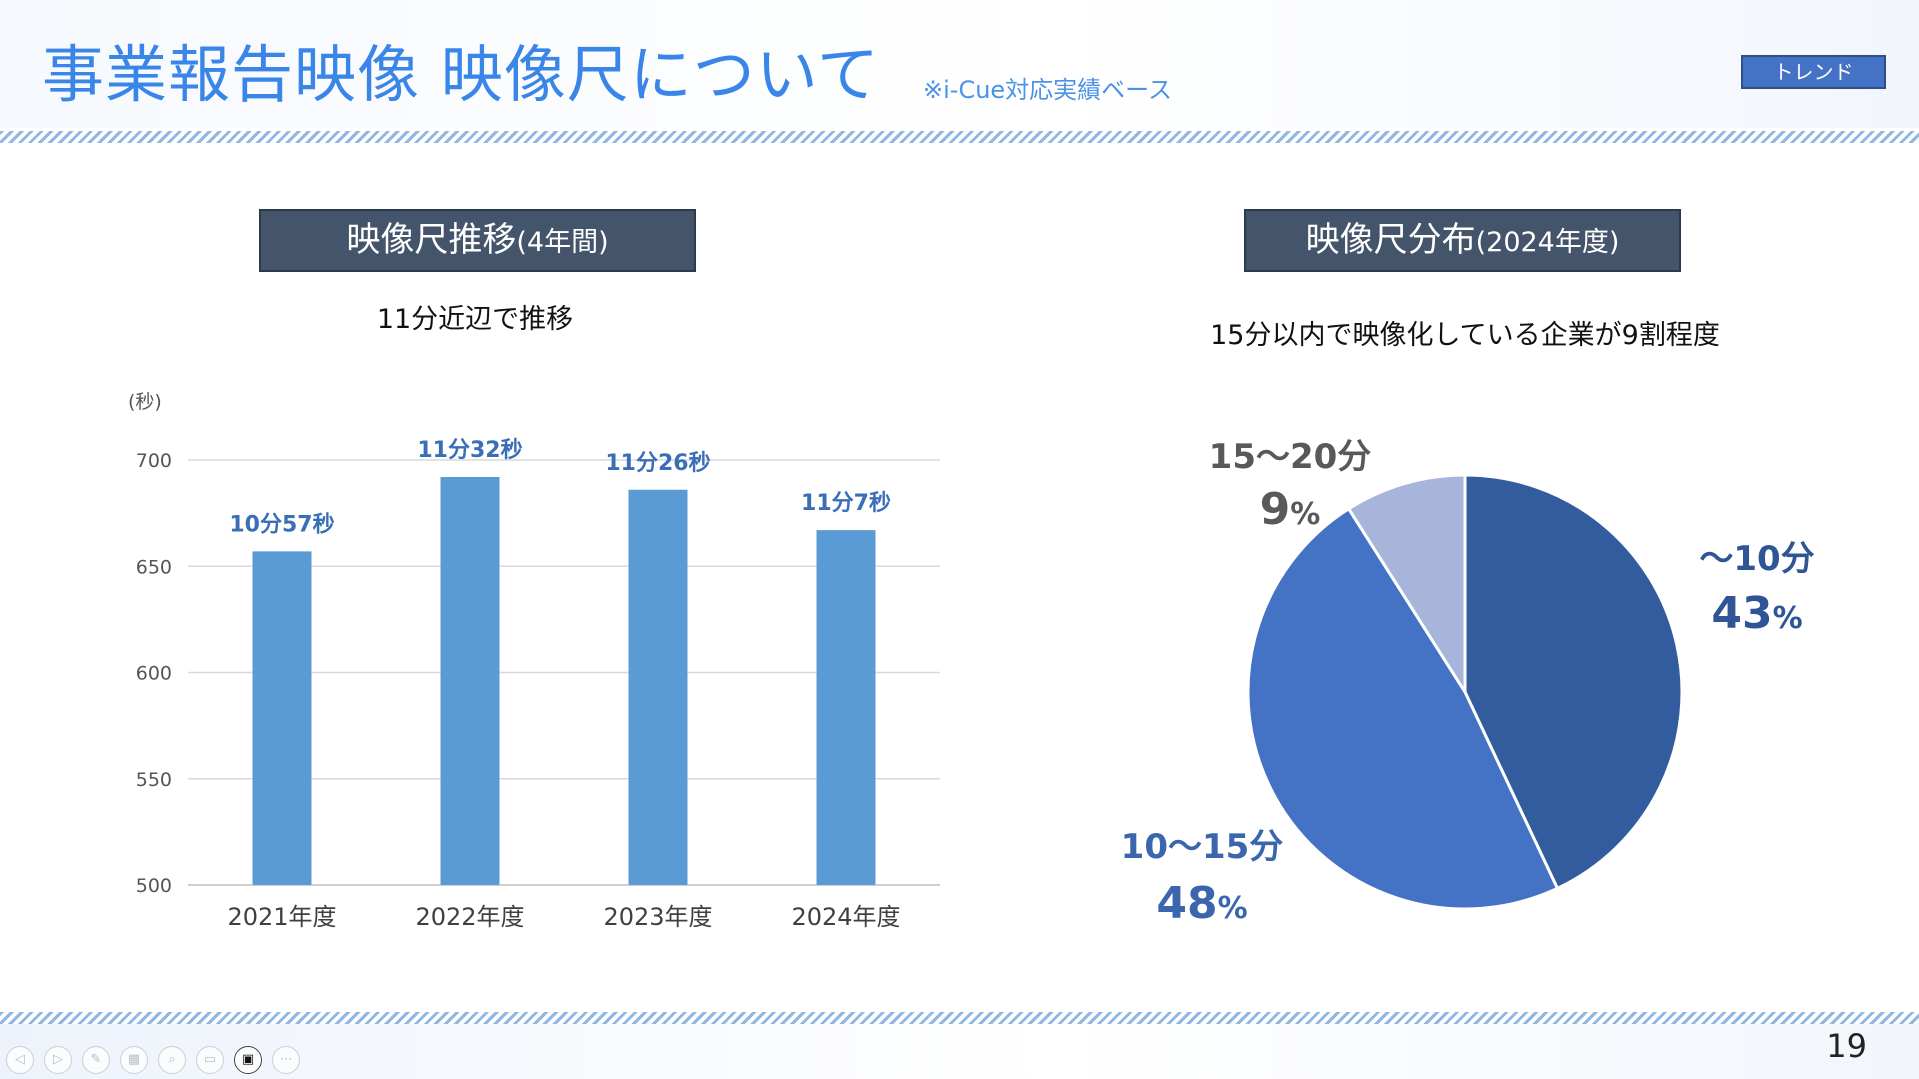 Image resolution: width=1919 pixels, height=1079 pixels. Describe the element at coordinates (475, 319) in the screenshot. I see `bar-chart-caption: 11分近辺で推移` at that location.